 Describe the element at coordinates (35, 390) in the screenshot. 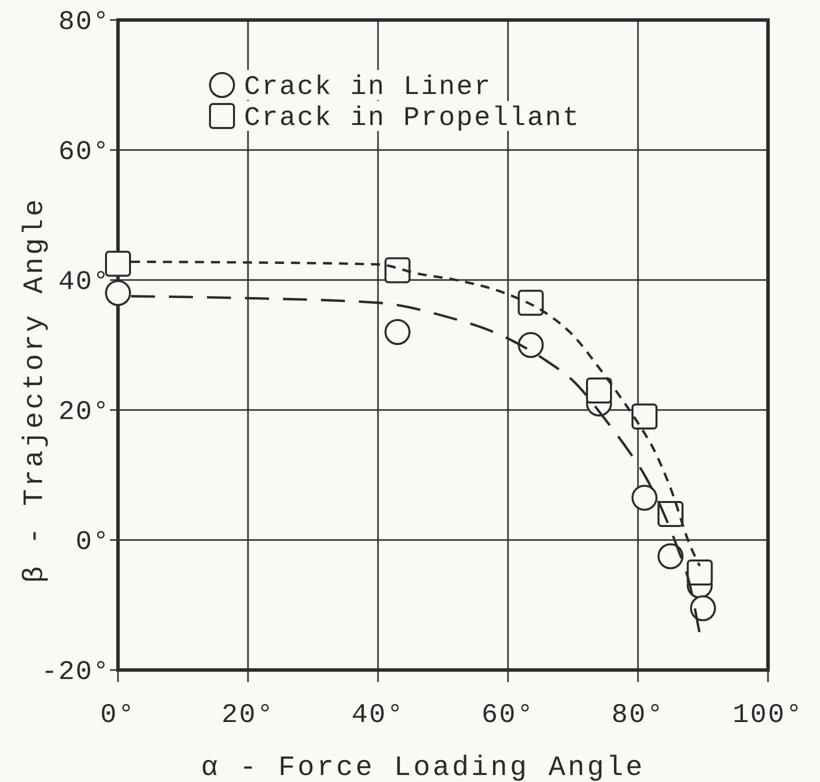

I see `y-axis-title: β - Trajectory Angle` at that location.